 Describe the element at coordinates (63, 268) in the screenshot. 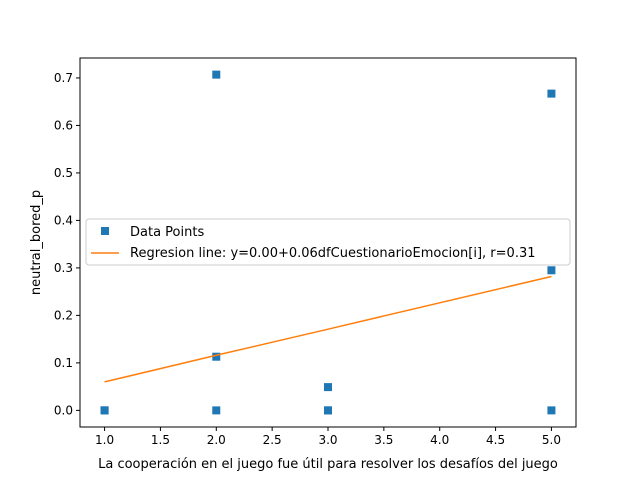

I see `y-tick-label: 0.3` at that location.